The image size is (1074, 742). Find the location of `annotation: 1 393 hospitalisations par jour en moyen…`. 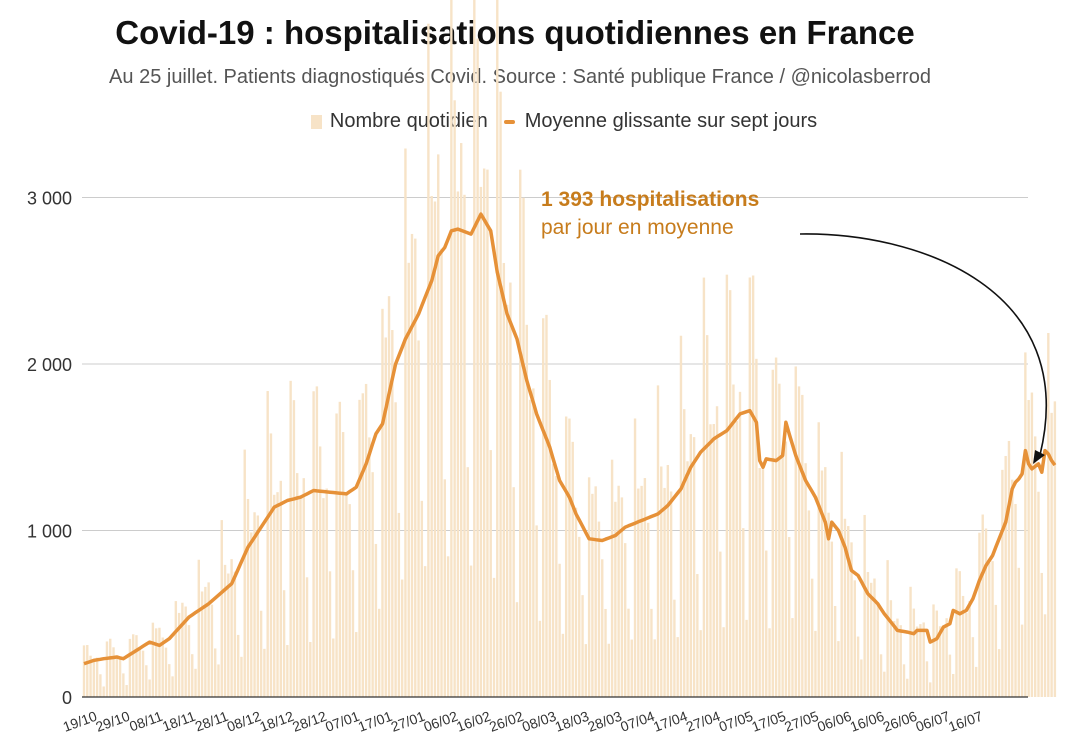

annotation: 1 393 hospitalisations par jour en moyen… is located at coordinates (650, 214).